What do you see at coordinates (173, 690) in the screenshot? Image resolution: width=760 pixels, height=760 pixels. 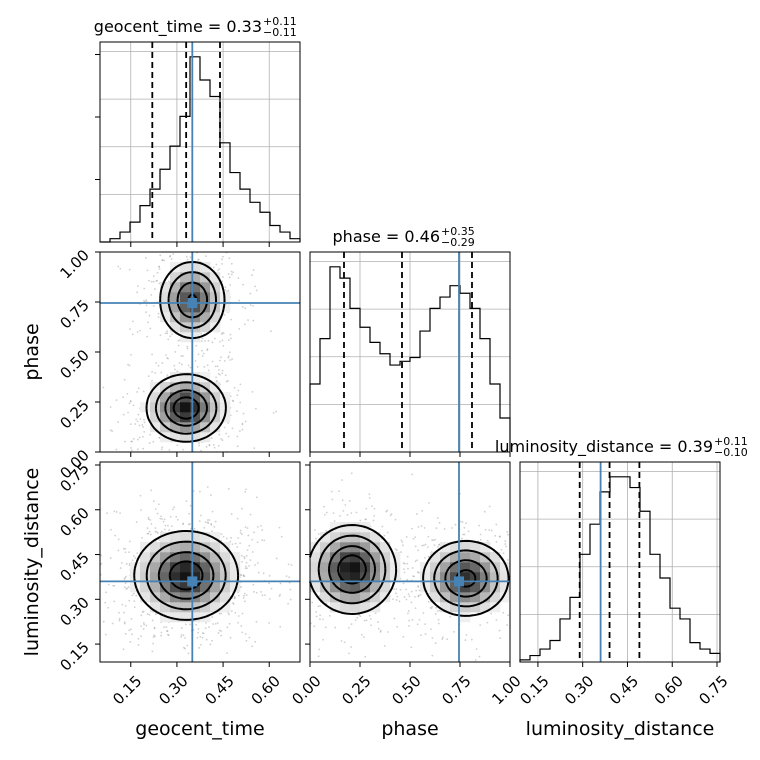 I see `x-tick-label: 0.30` at bounding box center [173, 690].